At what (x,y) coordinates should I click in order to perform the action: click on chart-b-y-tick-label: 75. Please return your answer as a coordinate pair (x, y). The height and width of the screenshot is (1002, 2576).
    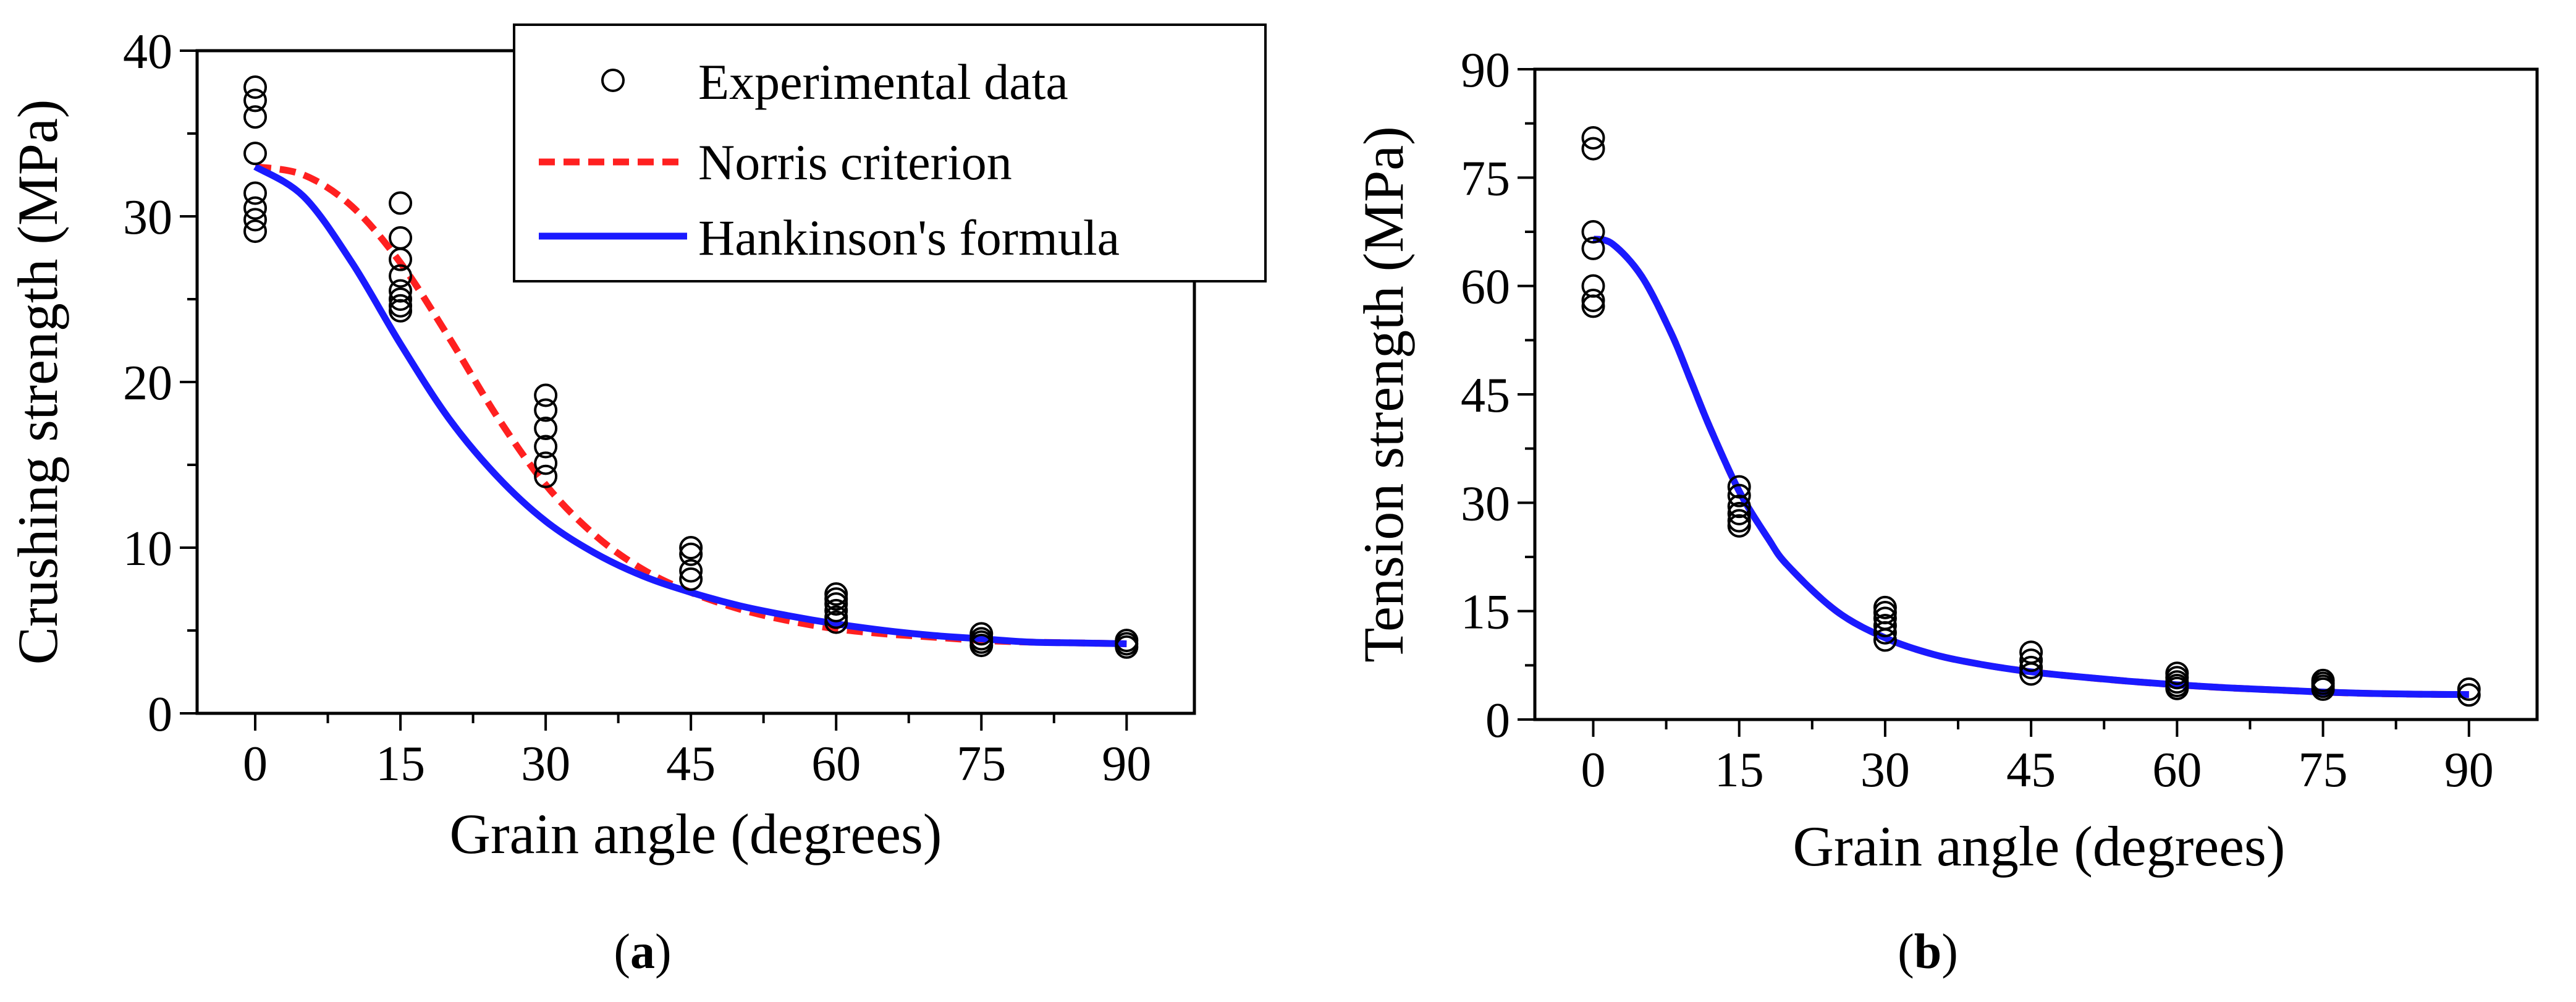
    Looking at the image, I should click on (1485, 179).